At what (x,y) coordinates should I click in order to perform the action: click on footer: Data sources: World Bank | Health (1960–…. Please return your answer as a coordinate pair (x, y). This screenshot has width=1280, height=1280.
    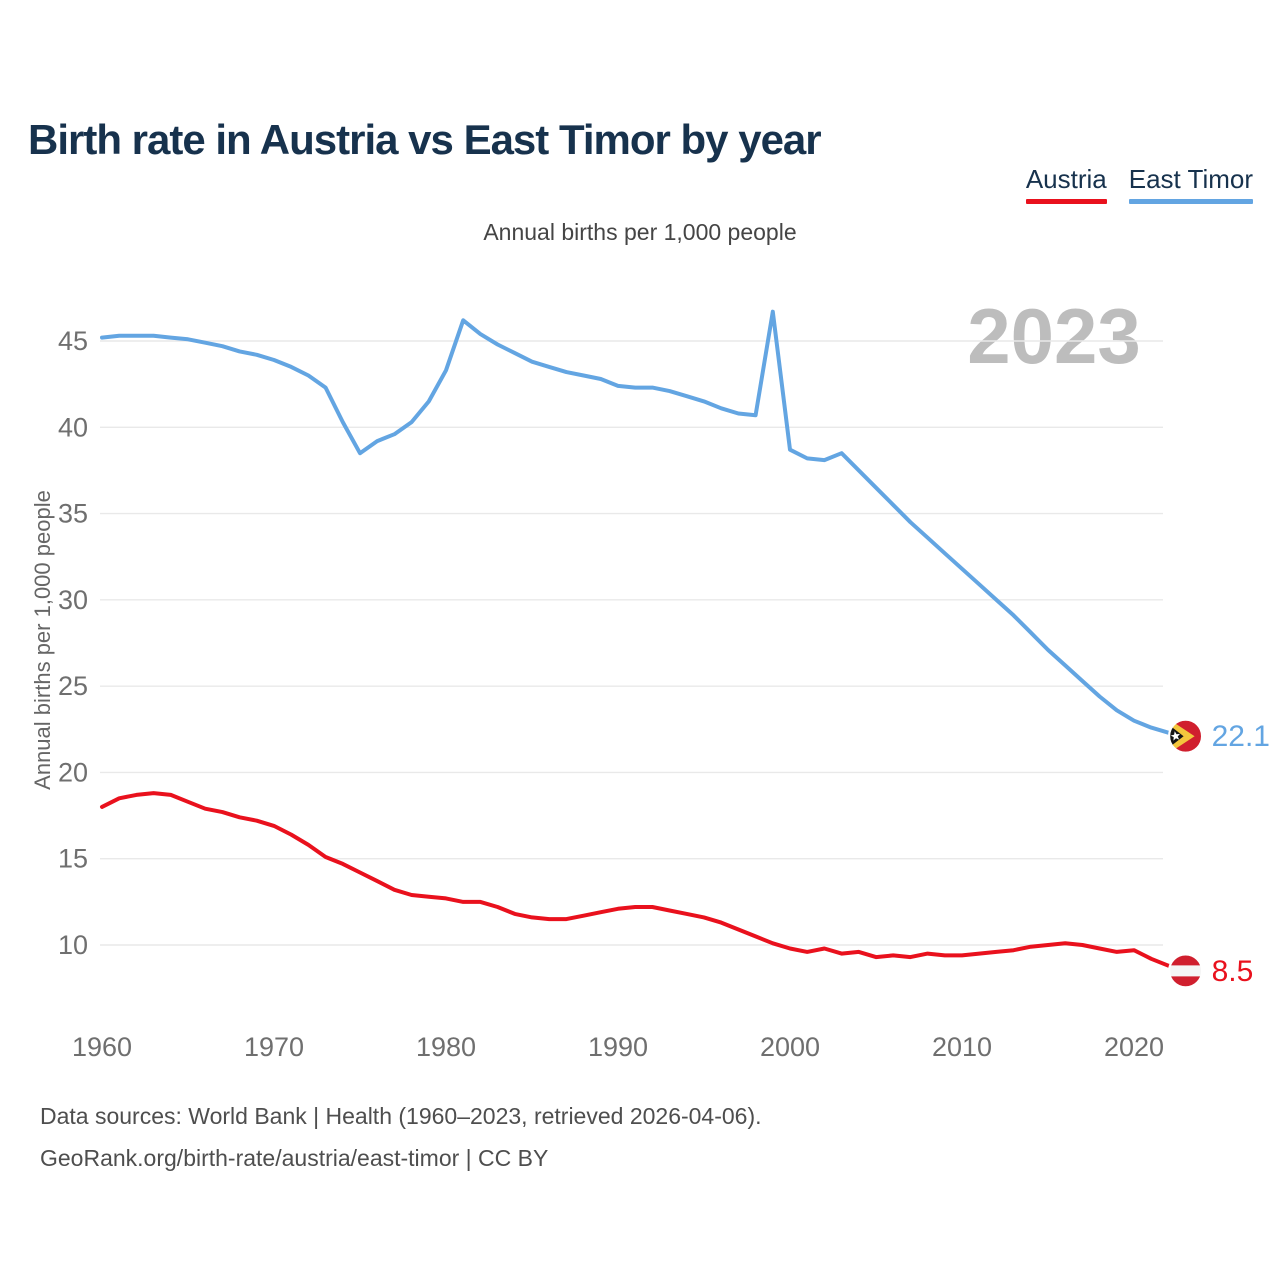
    Looking at the image, I should click on (401, 1137).